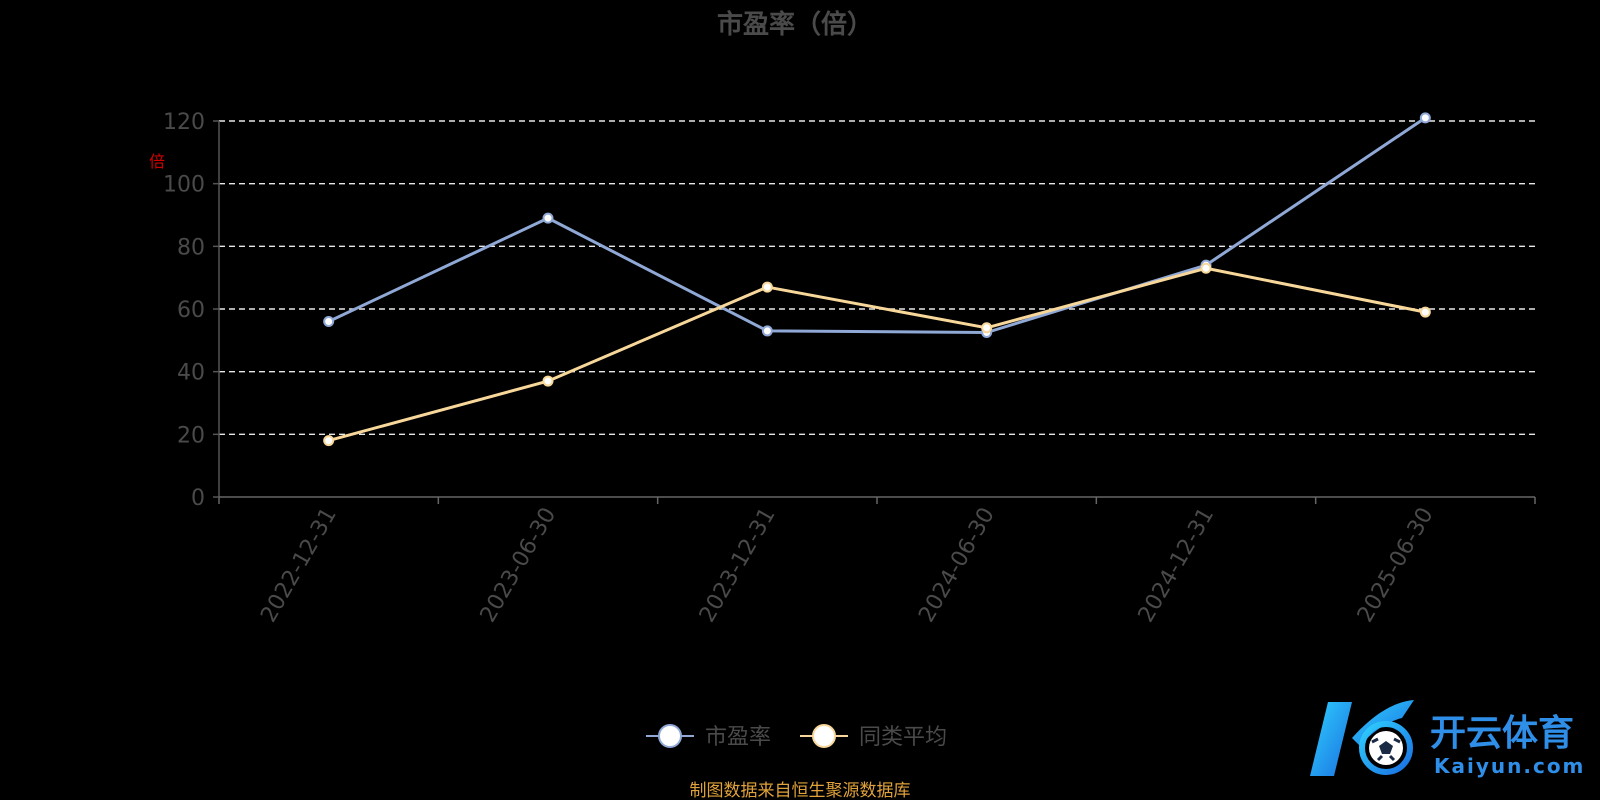 The width and height of the screenshot is (1600, 800). What do you see at coordinates (1362, 738) in the screenshot?
I see `soccer-ball-logo-icon` at bounding box center [1362, 738].